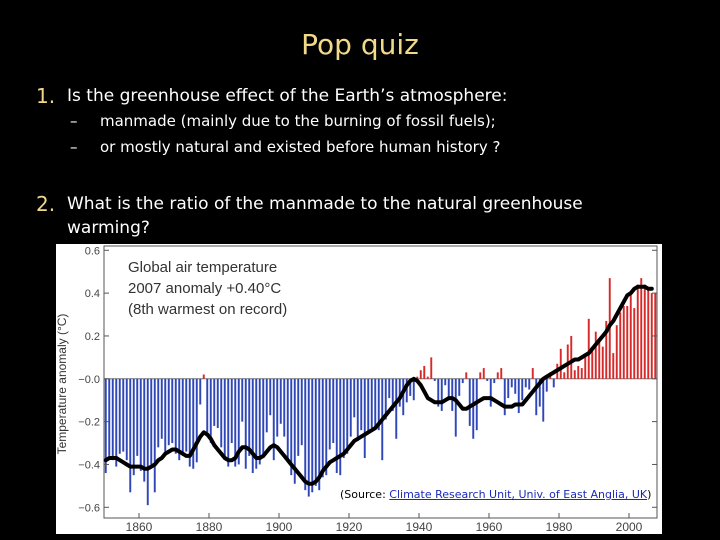  What do you see at coordinates (396, 408) in the screenshot?
I see `bar-1933` at bounding box center [396, 408].